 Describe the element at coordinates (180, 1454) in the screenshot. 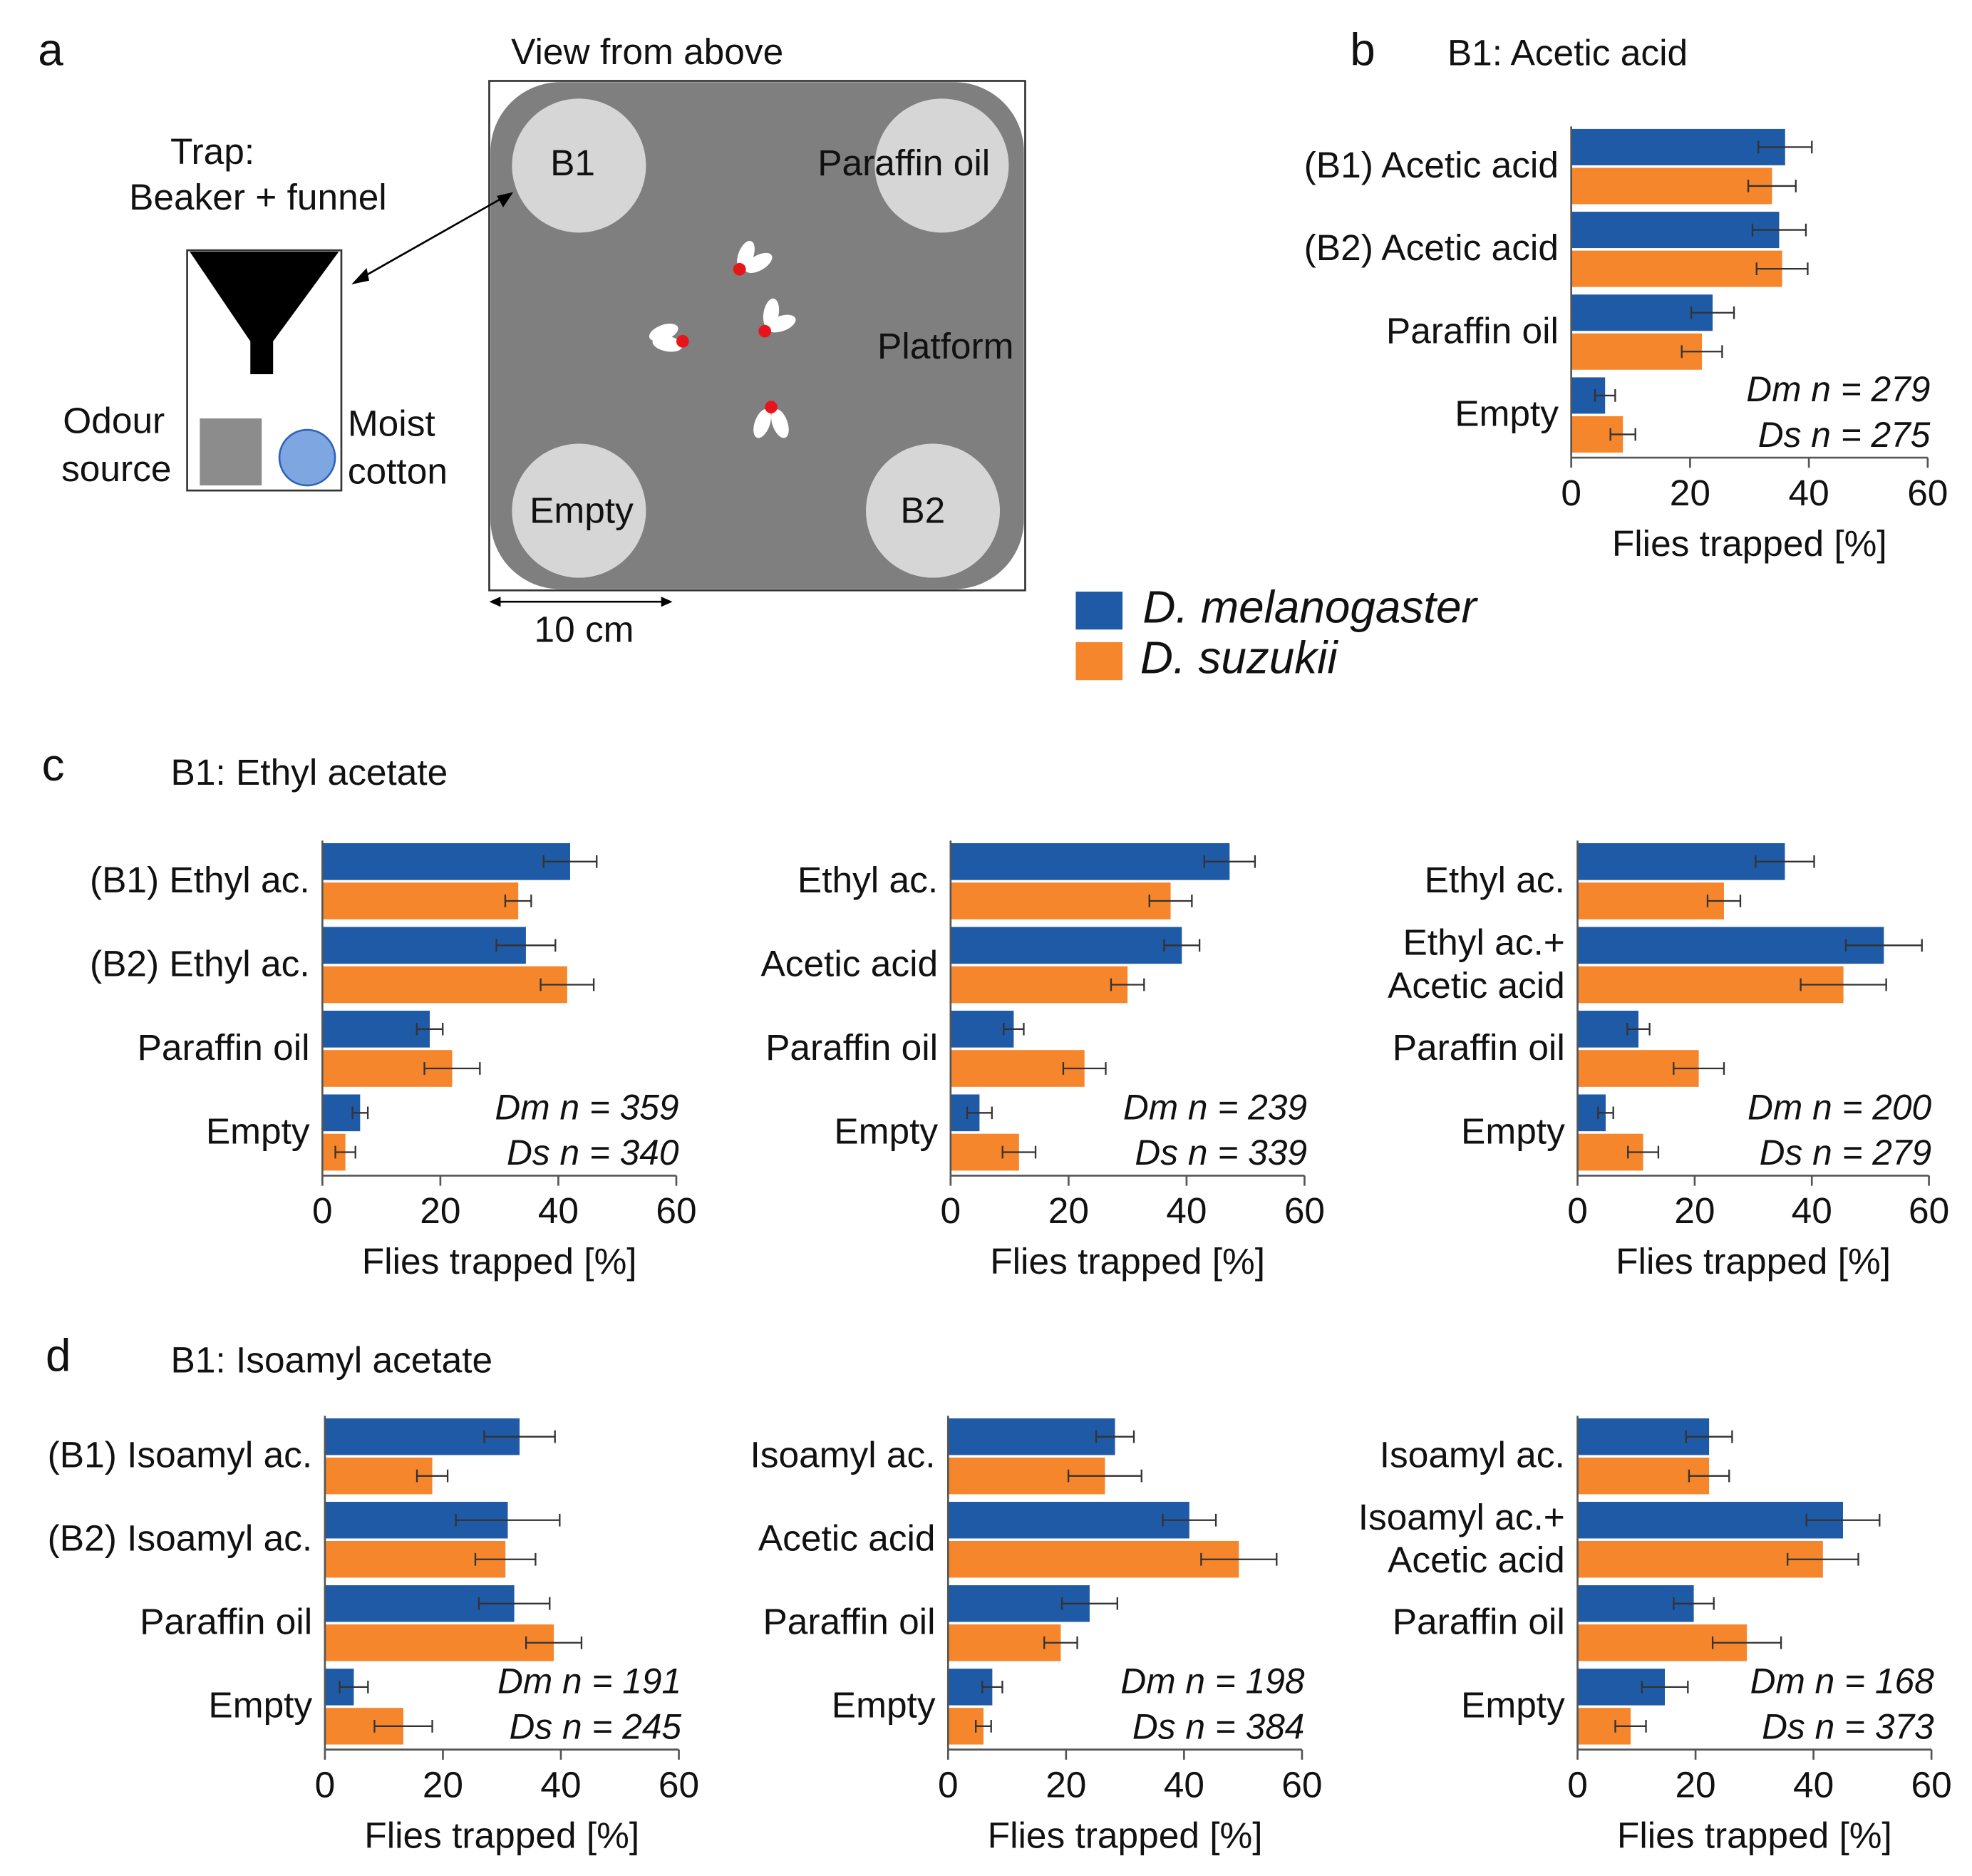

I see `category-label: (B1) Isoamyl ac.` at that location.